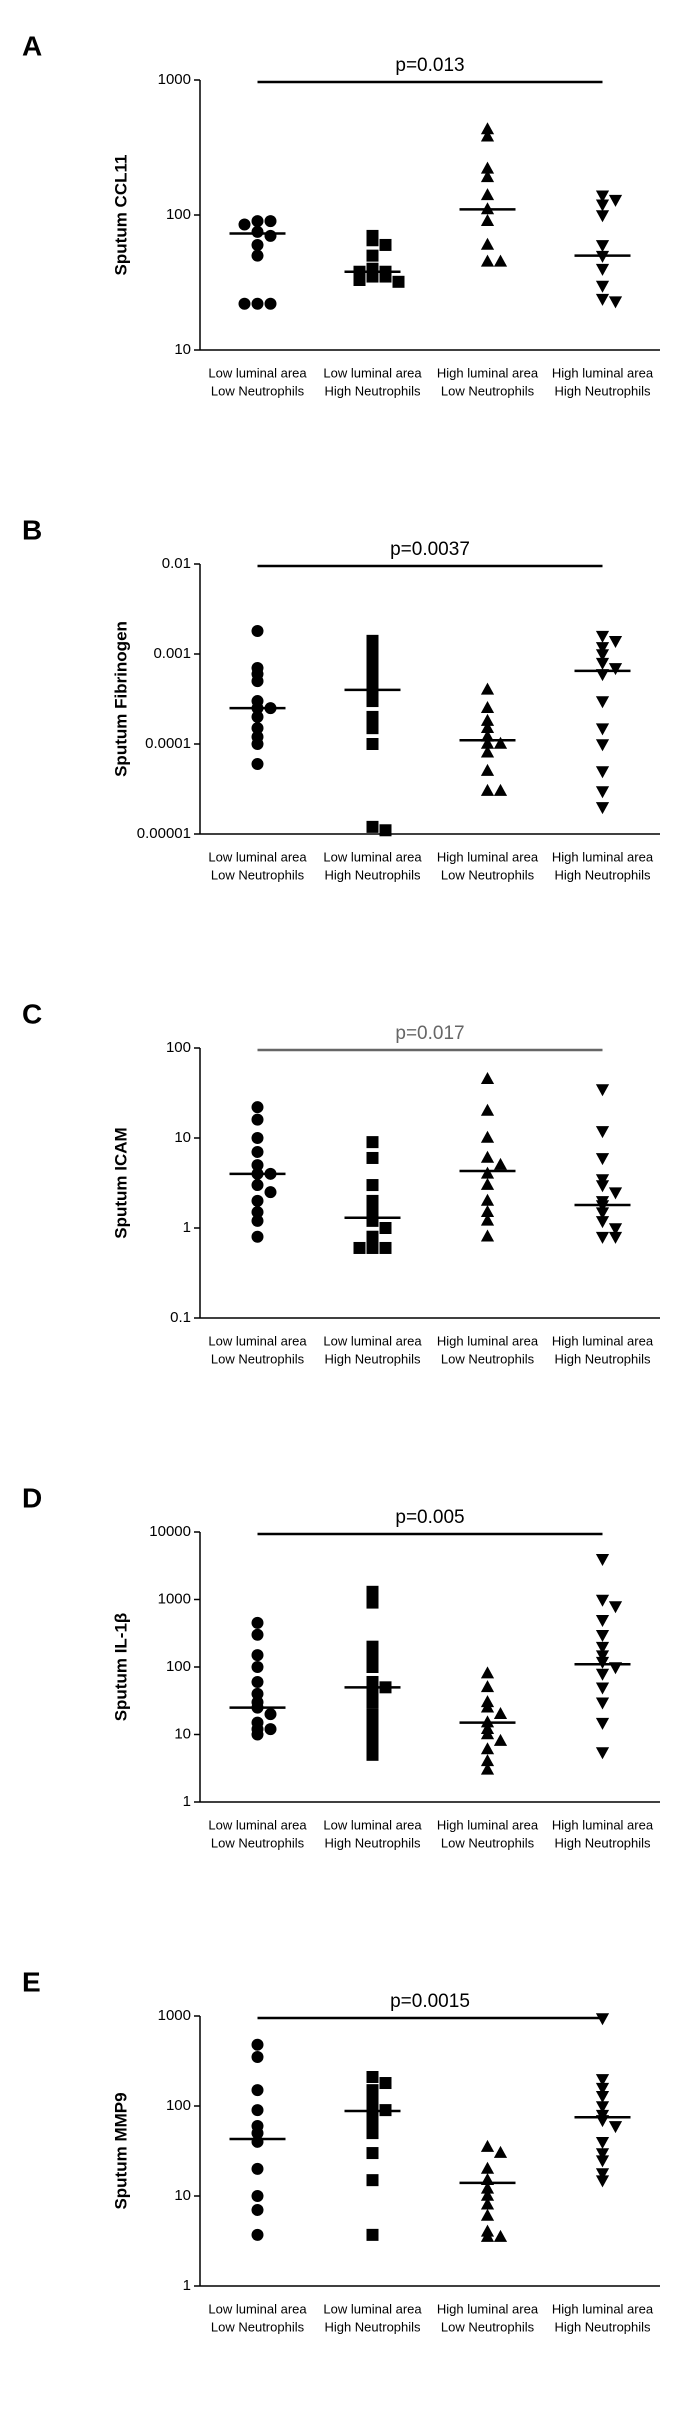 The image size is (685, 2420). I want to click on y-tick-label: 10000, so click(170, 1531).